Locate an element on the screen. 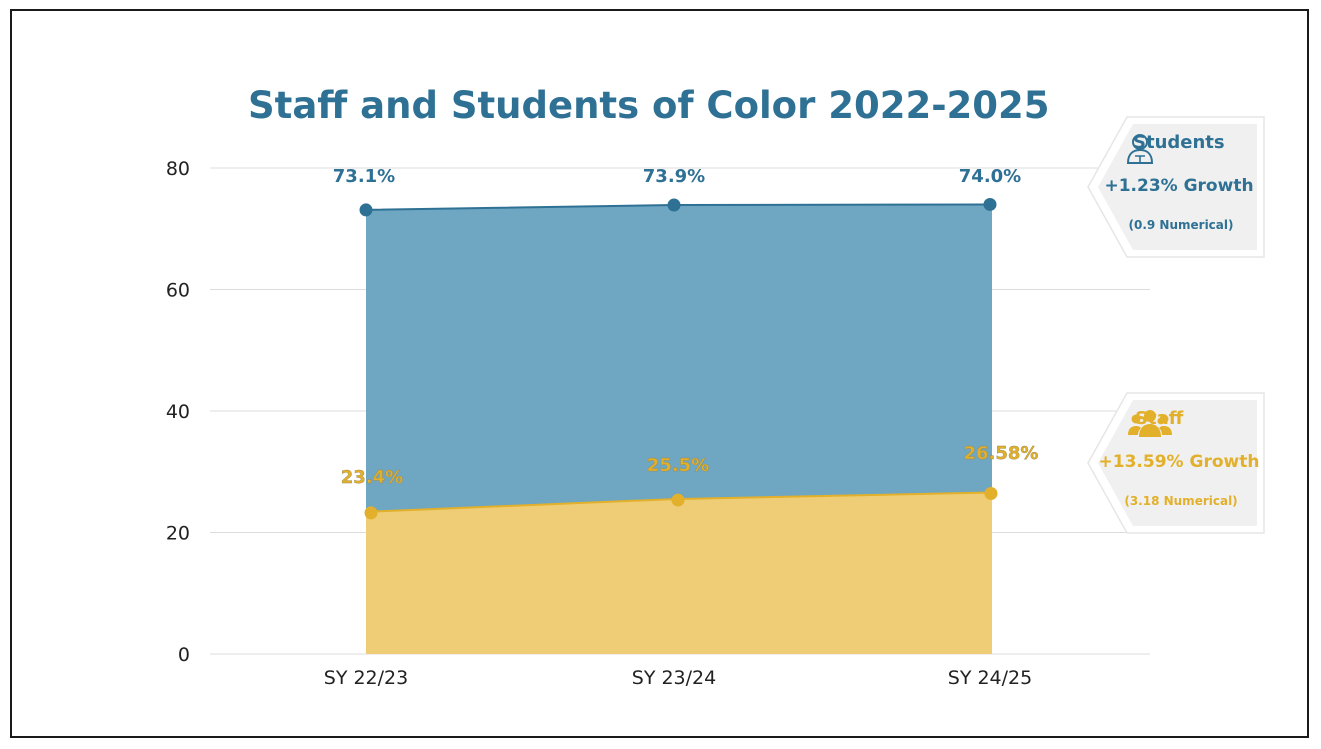 The width and height of the screenshot is (1321, 749). students-numerical-text: (0.9 Numerical) is located at coordinates (1181, 225).